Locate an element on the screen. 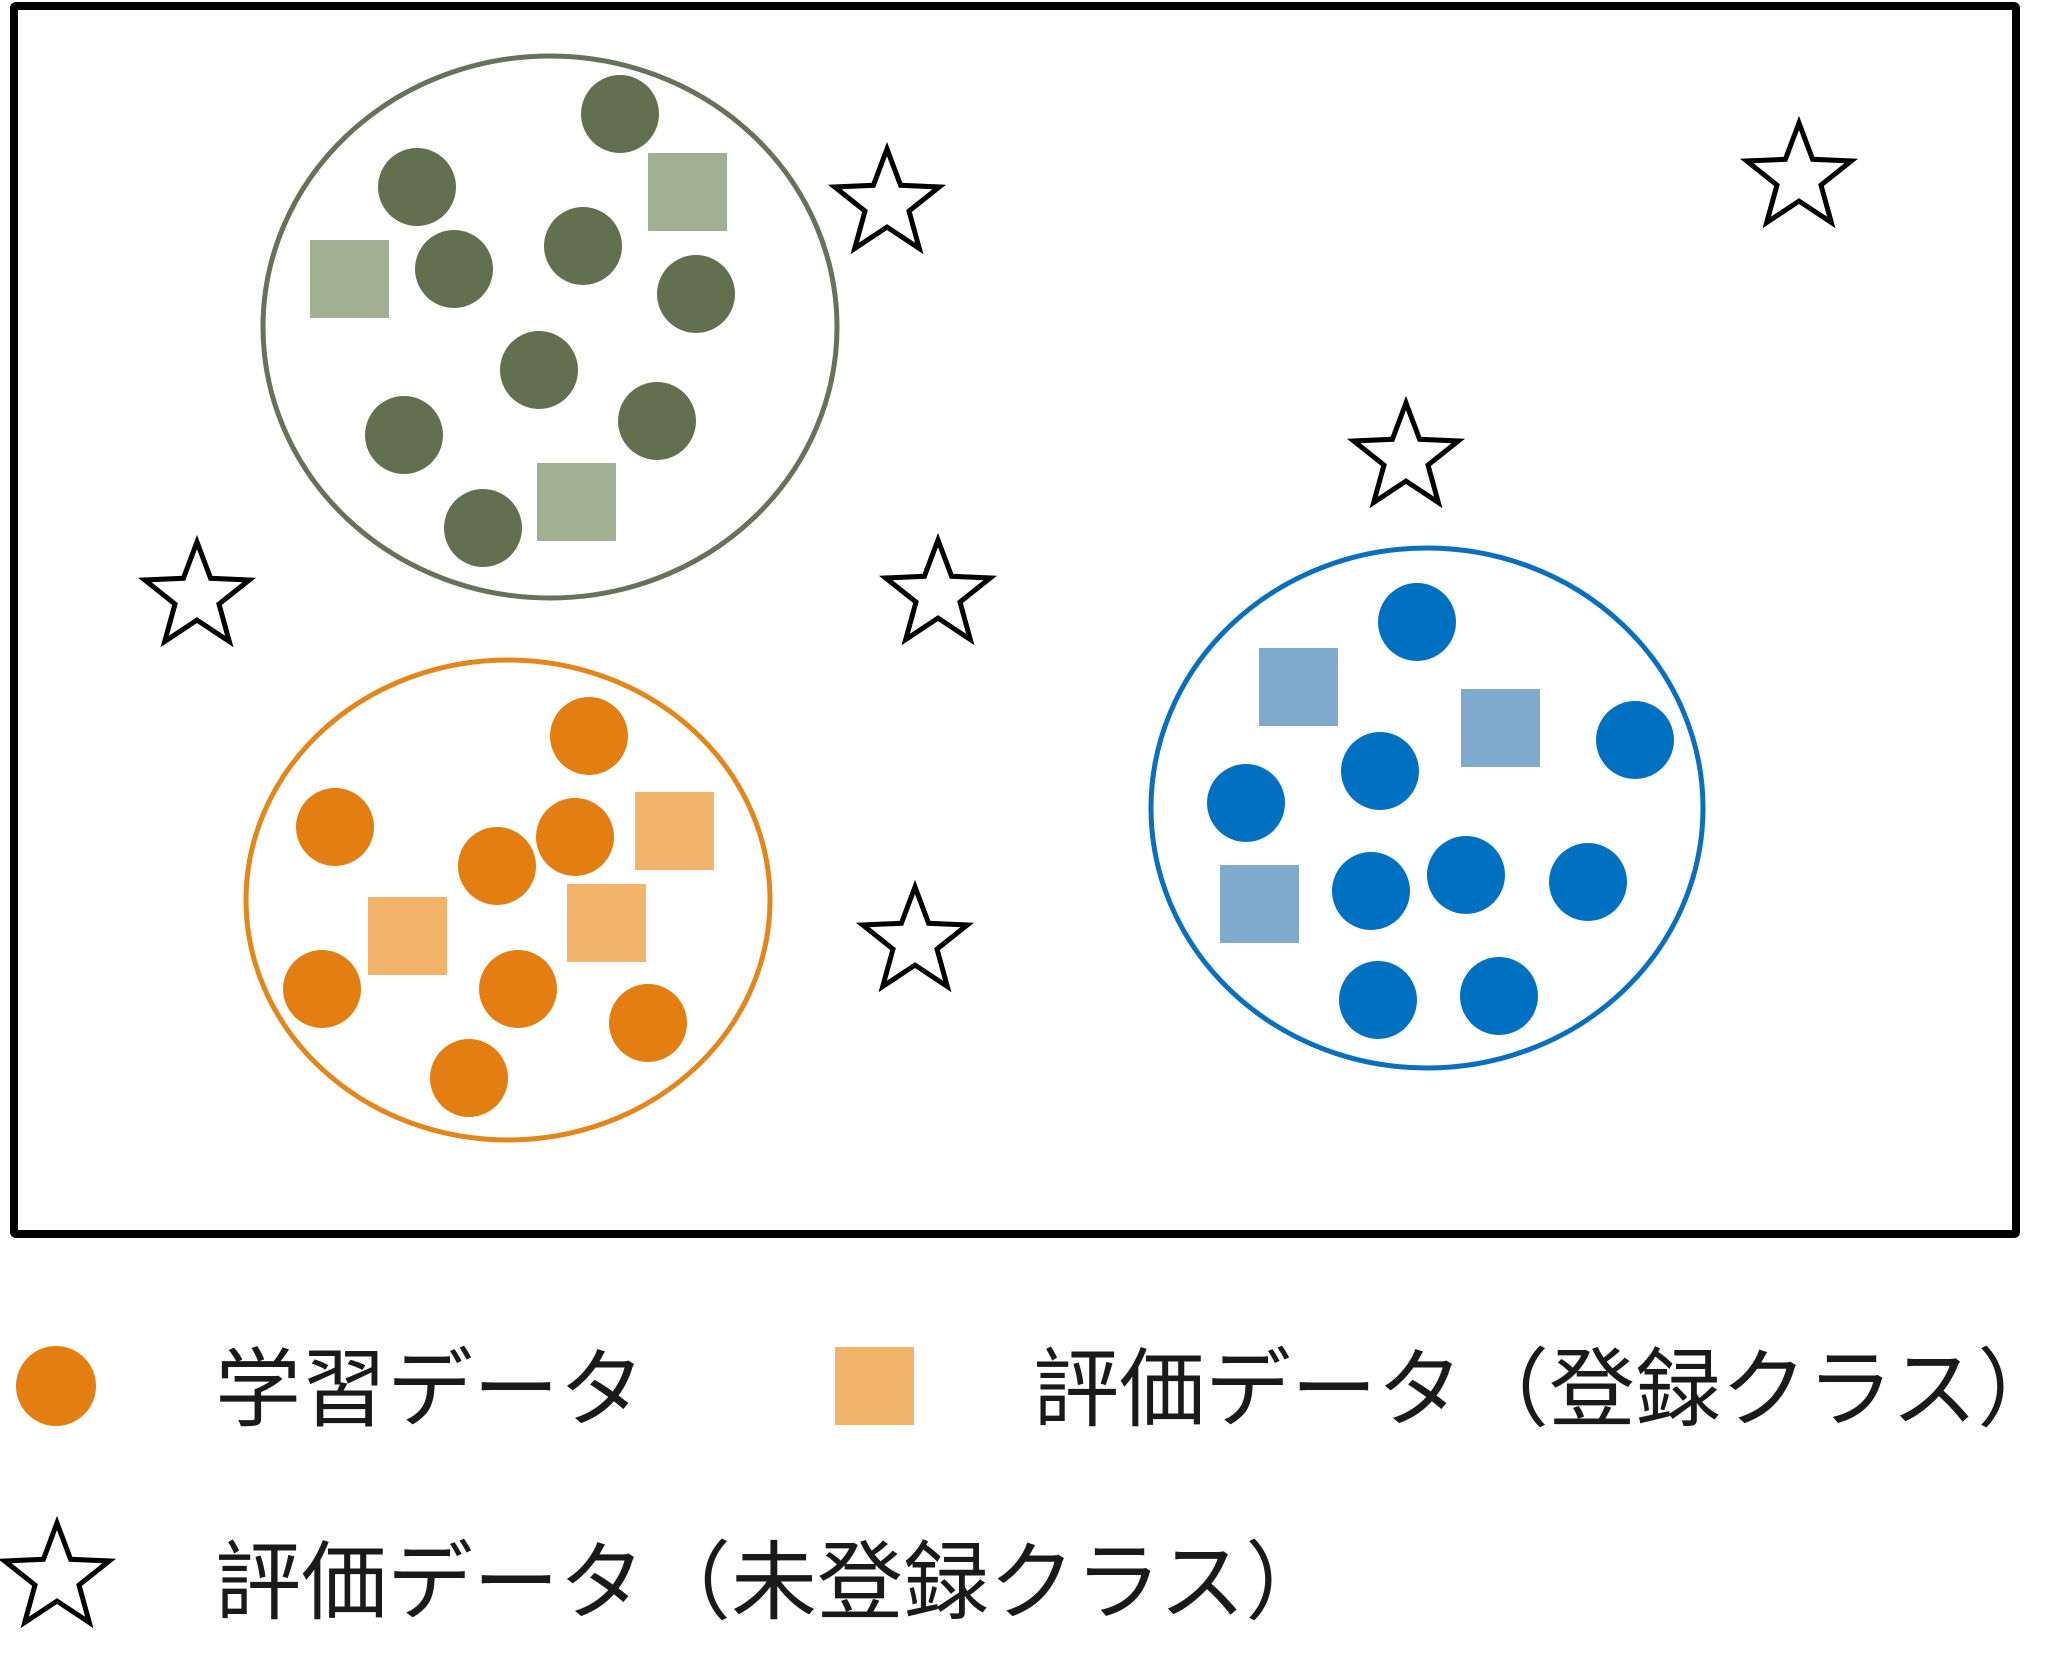  legend-star-icon is located at coordinates (58, 1572).